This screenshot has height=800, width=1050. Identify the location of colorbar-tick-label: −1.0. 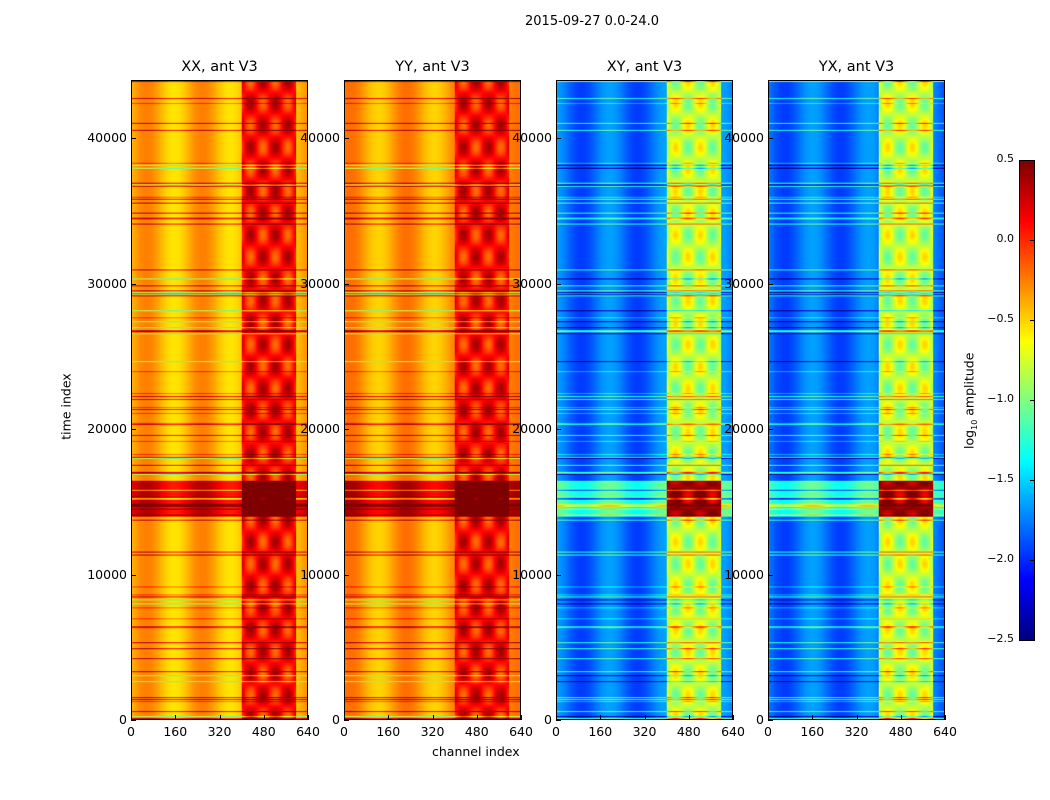
(1000, 398).